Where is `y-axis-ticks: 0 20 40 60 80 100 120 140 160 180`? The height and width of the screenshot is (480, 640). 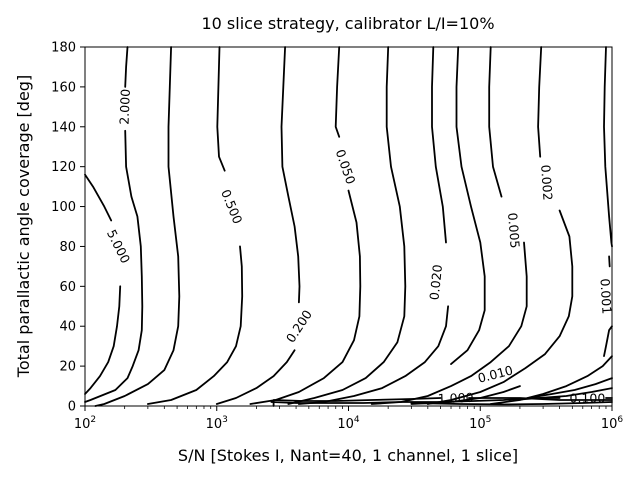
y-axis-ticks: 0 20 40 60 80 100 120 140 160 180 is located at coordinates (68, 228).